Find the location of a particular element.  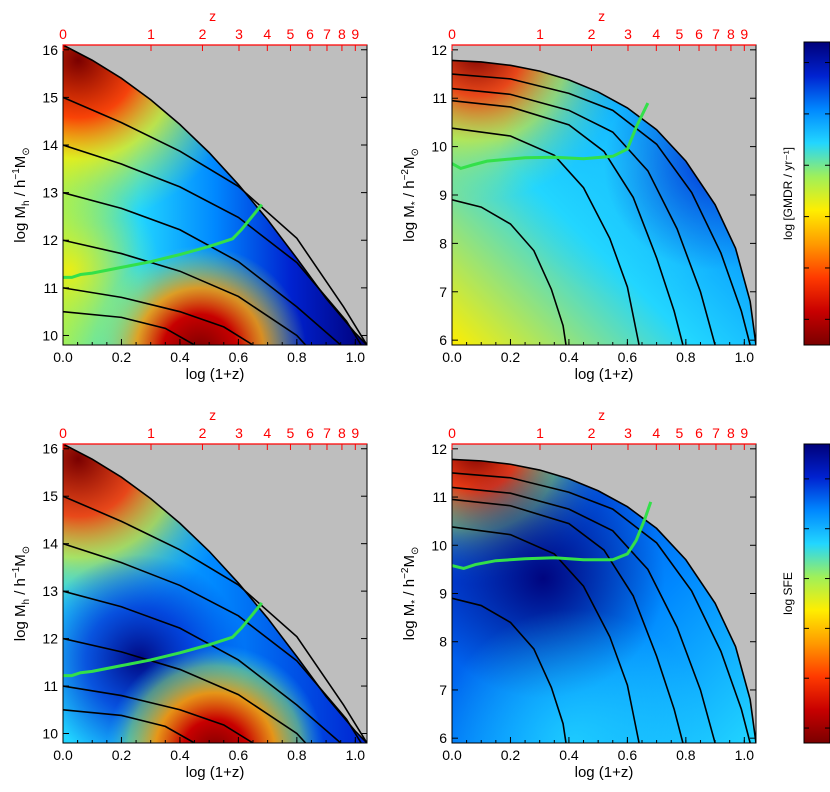

y-tick-label: 15 is located at coordinates (50, 97).